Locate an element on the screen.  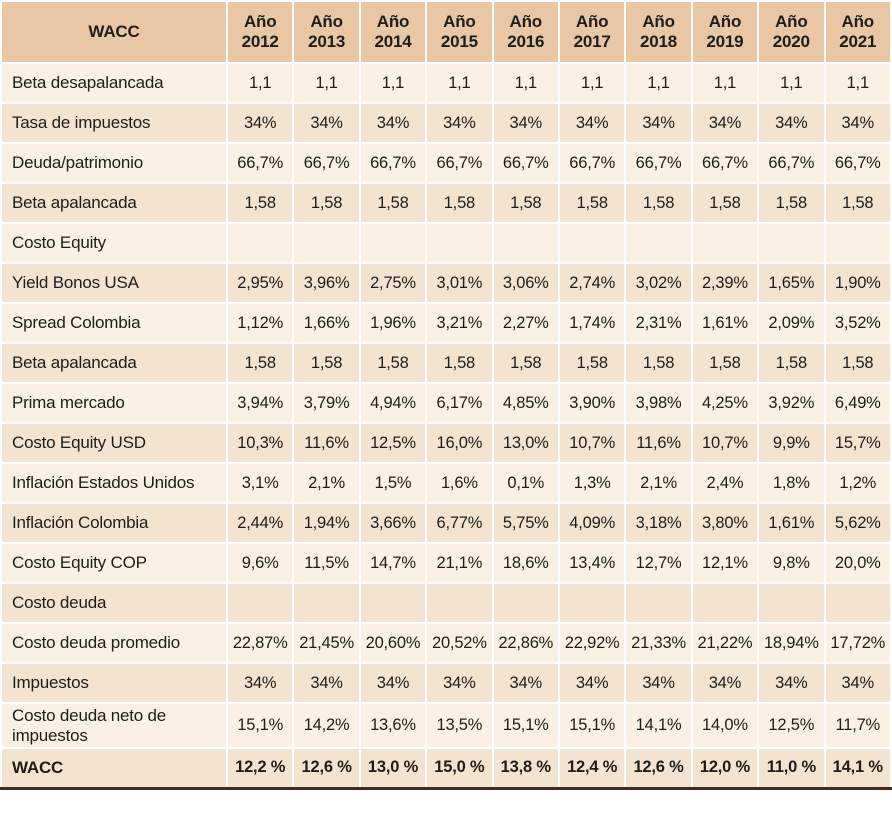
header-cell-year-2018: Año 2018 is located at coordinates (658, 32).